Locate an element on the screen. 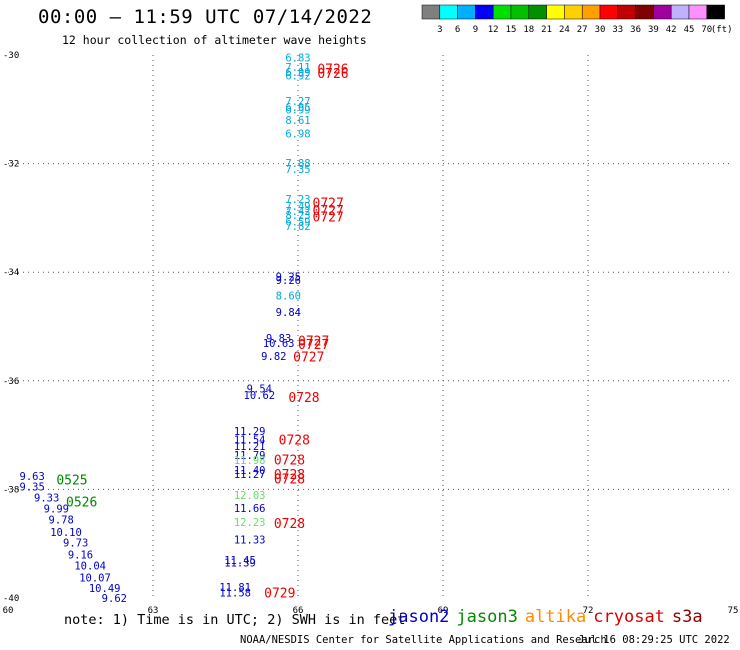 Image resolution: width=740 pixels, height=650 pixels. swh-value-label: 10.62 is located at coordinates (260, 396).